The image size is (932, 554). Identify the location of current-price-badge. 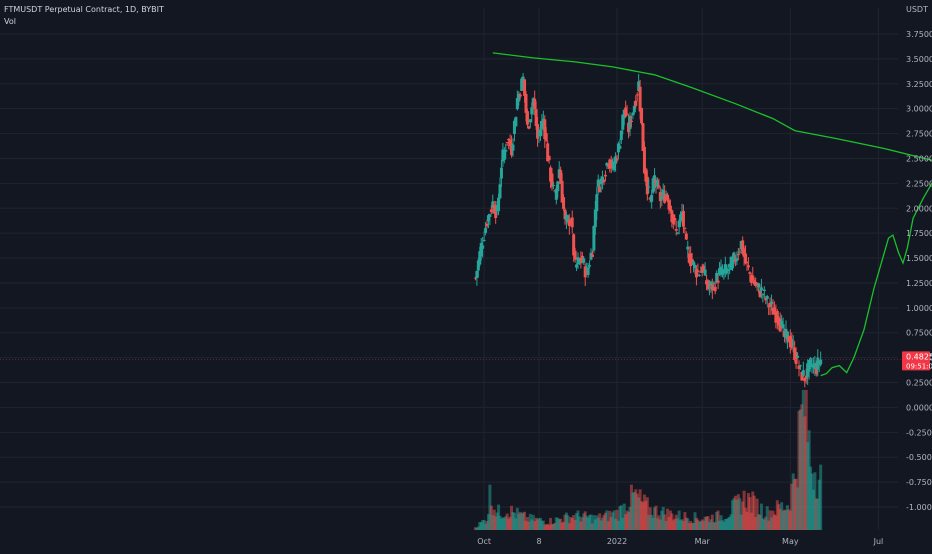
(916, 361).